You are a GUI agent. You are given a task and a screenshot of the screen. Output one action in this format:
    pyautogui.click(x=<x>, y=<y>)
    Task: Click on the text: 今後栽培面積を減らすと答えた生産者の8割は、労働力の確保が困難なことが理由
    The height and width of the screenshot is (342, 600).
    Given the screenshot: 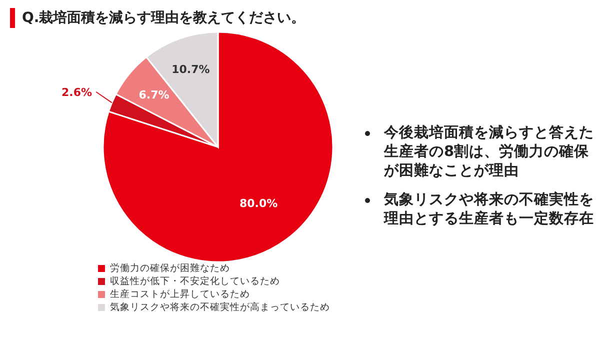 What is the action you would take?
    pyautogui.click(x=489, y=152)
    